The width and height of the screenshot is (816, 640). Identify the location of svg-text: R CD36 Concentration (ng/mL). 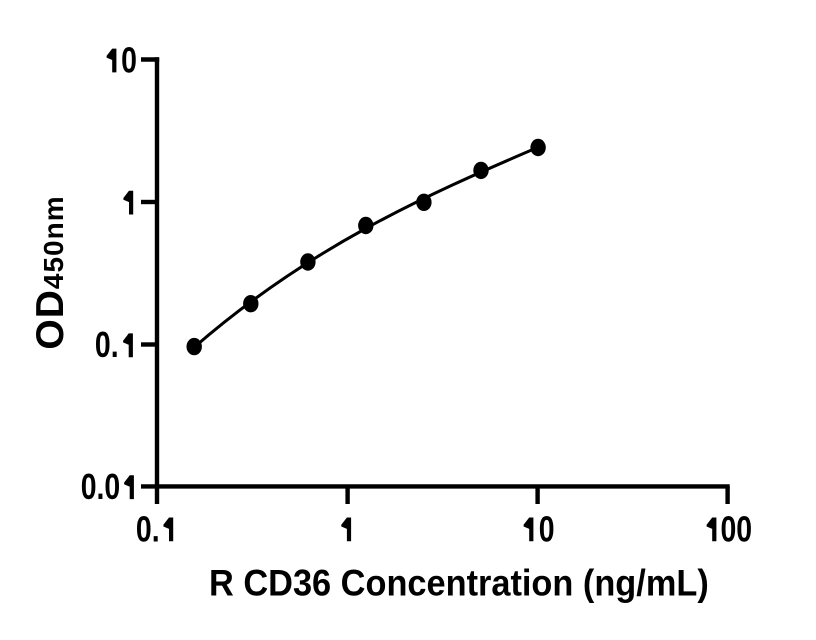
(459, 582).